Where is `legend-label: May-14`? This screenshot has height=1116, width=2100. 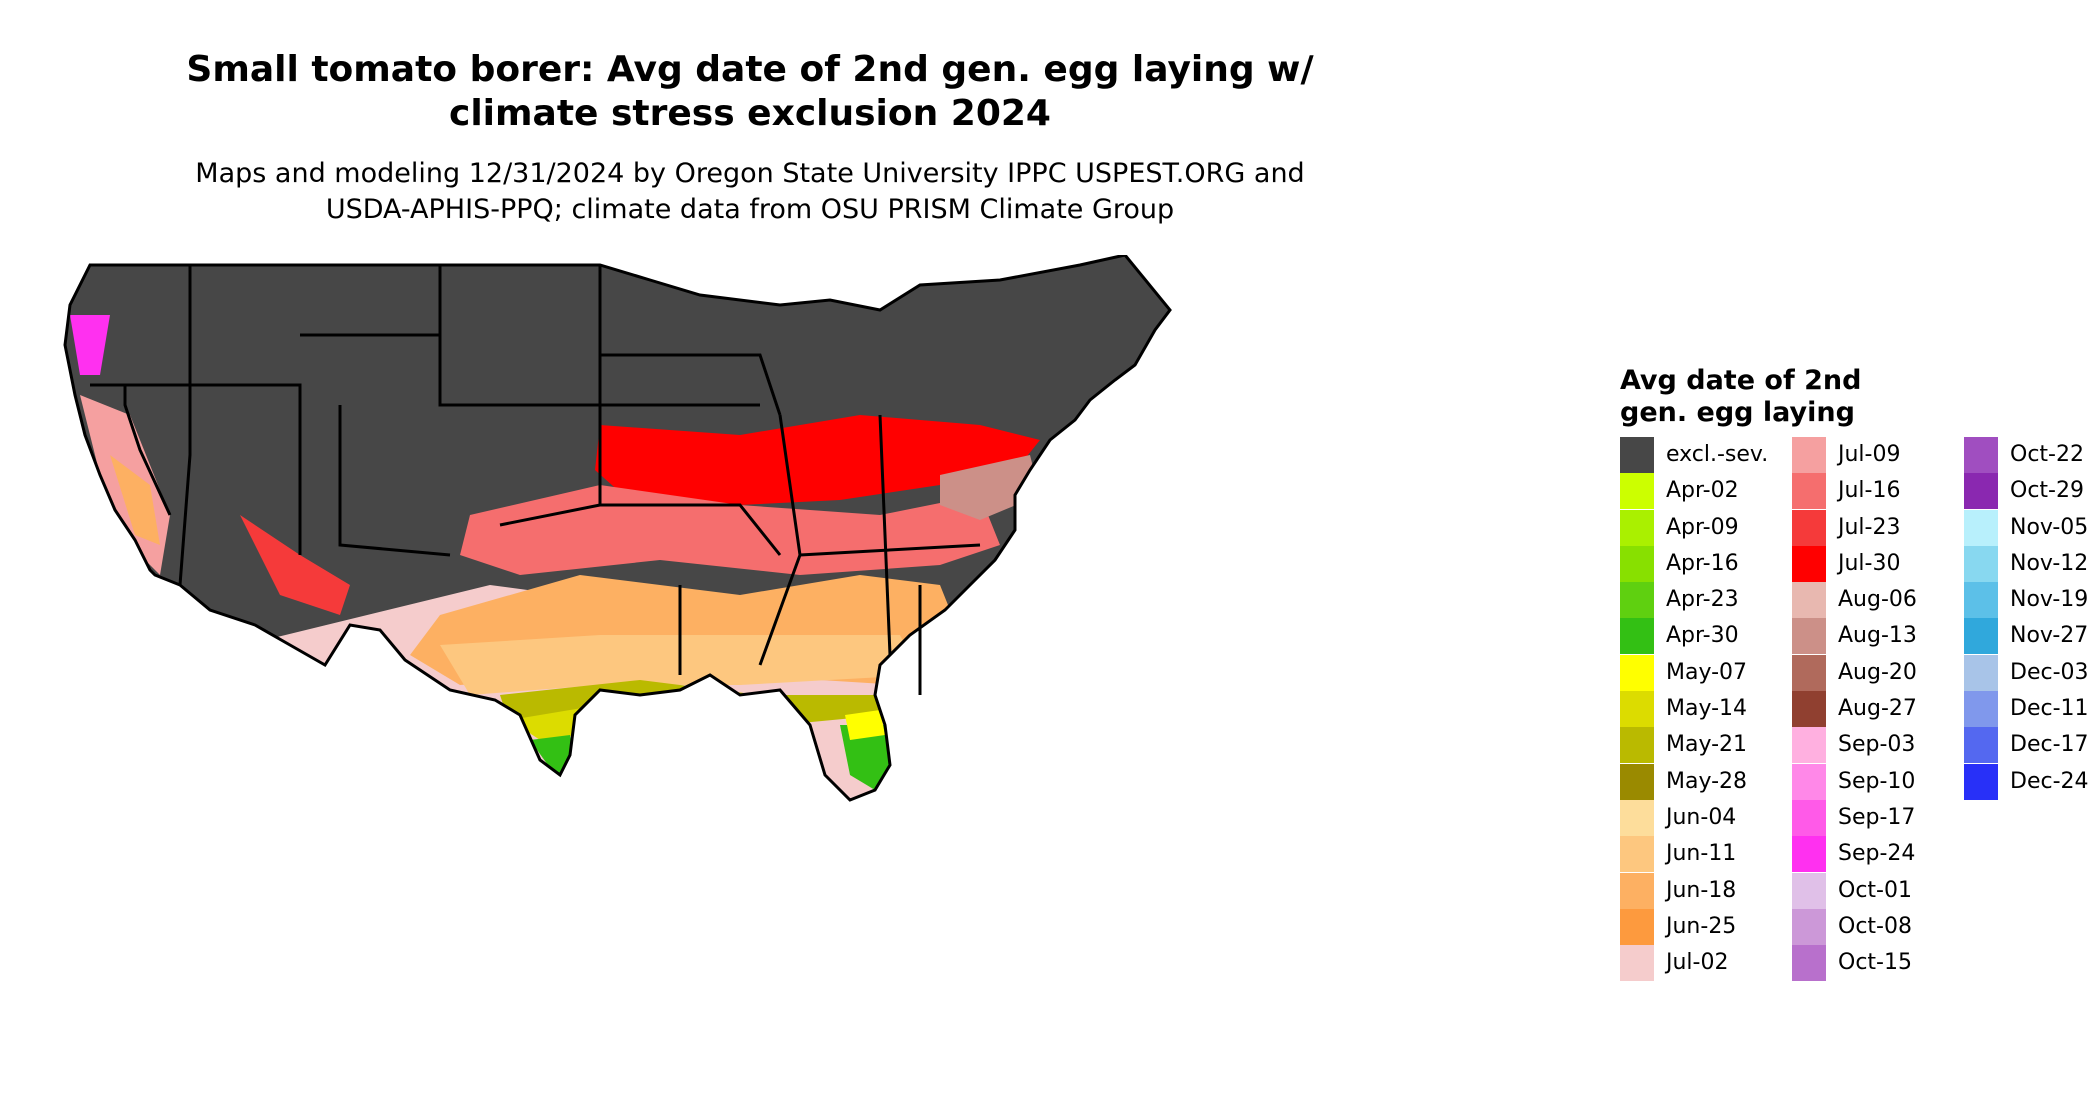
legend-label: May-14 is located at coordinates (1707, 709).